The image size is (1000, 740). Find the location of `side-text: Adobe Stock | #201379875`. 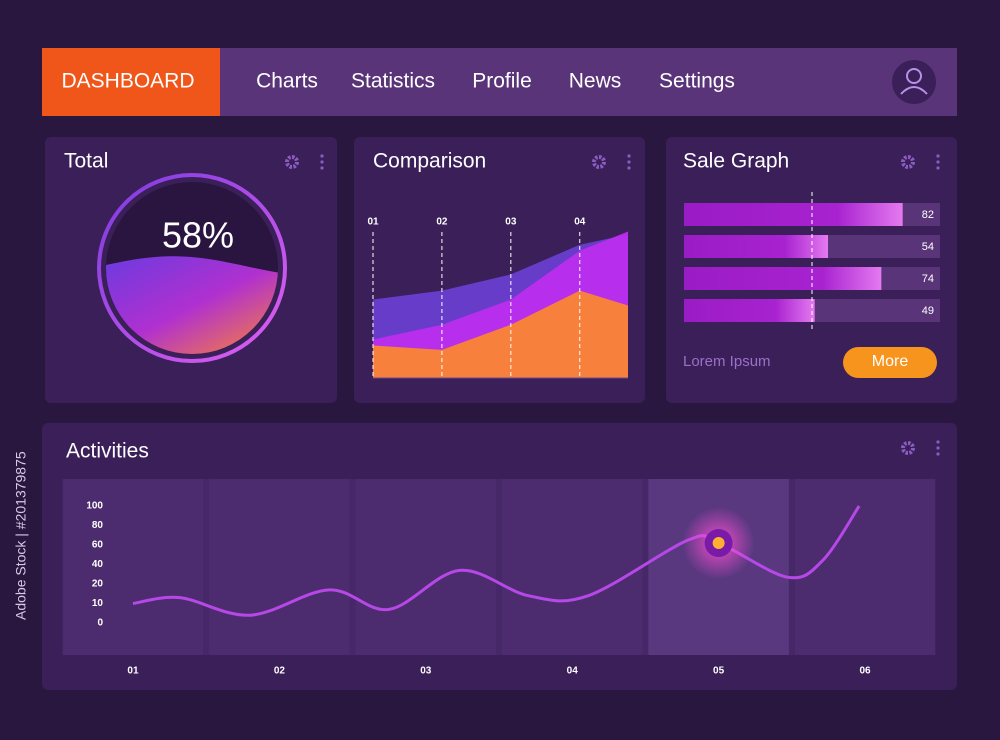

side-text: Adobe Stock | #201379875 is located at coordinates (21, 535).